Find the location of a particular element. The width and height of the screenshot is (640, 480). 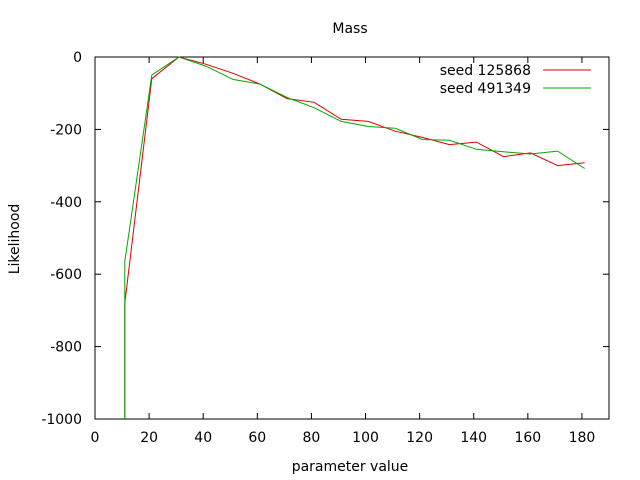

y-tick-label: -600 is located at coordinates (66, 275).